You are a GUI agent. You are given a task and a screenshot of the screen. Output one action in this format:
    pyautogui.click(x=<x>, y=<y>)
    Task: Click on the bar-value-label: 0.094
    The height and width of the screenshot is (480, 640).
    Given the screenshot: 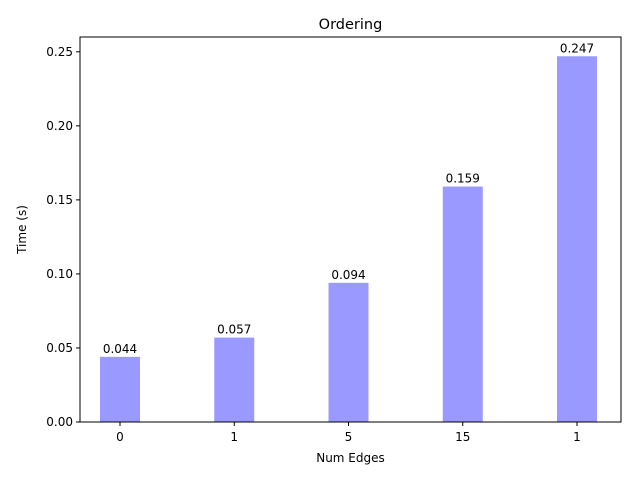 What is the action you would take?
    pyautogui.click(x=348, y=275)
    